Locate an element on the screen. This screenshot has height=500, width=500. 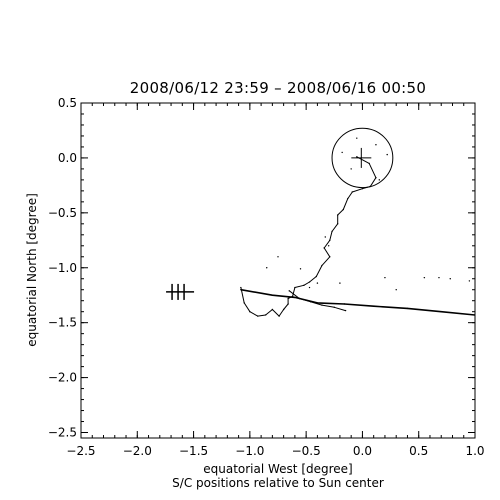
sun-disk-circle is located at coordinates (362, 158).